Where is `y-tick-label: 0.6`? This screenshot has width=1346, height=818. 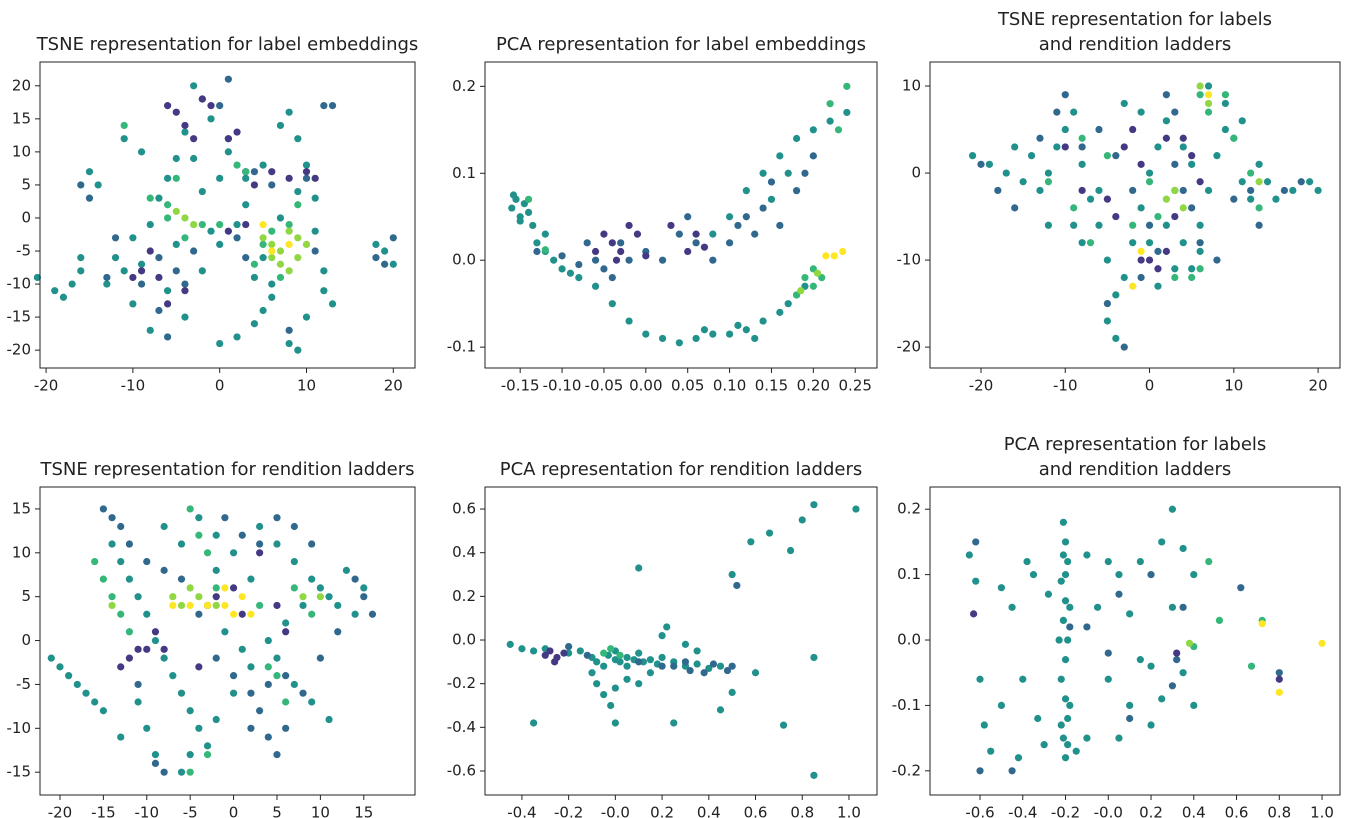
y-tick-label: 0.6 is located at coordinates (464, 509).